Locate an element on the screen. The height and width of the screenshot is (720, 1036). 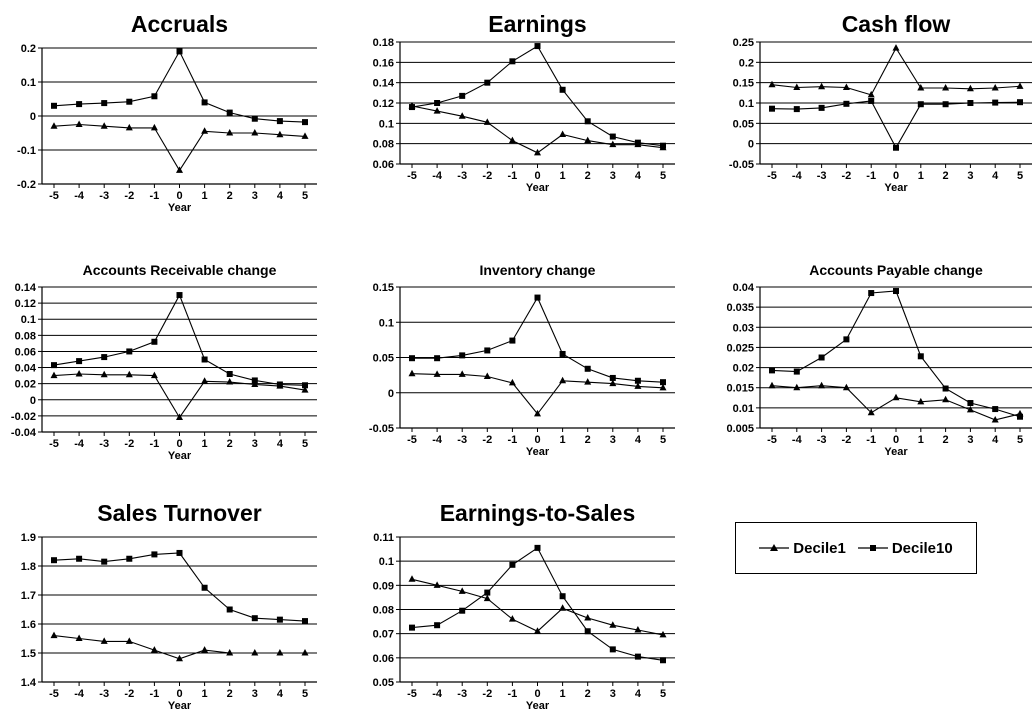
legend-label-decile10: Decile10 is located at coordinates (922, 548).